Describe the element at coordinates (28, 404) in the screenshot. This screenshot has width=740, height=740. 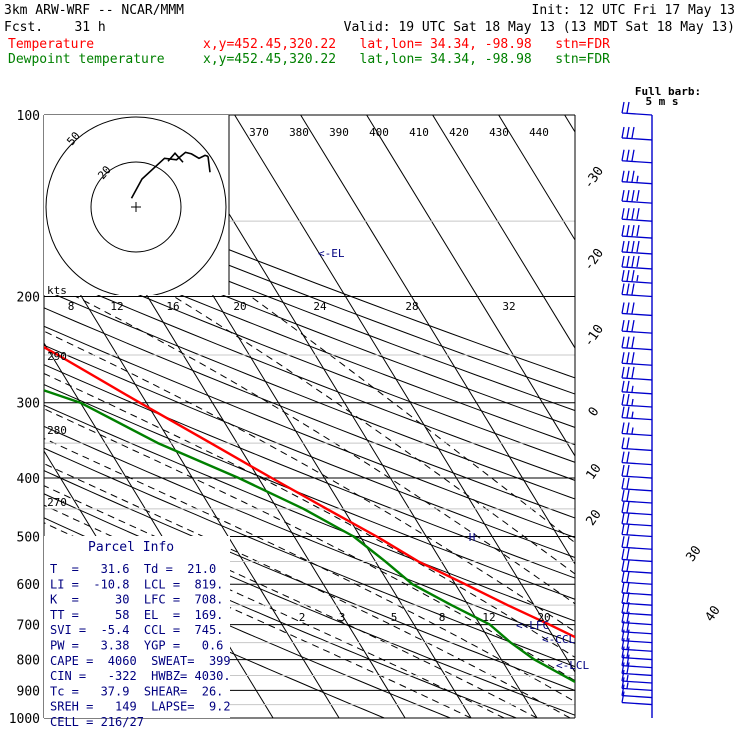
I see `pressure-tick-label: 300` at that location.